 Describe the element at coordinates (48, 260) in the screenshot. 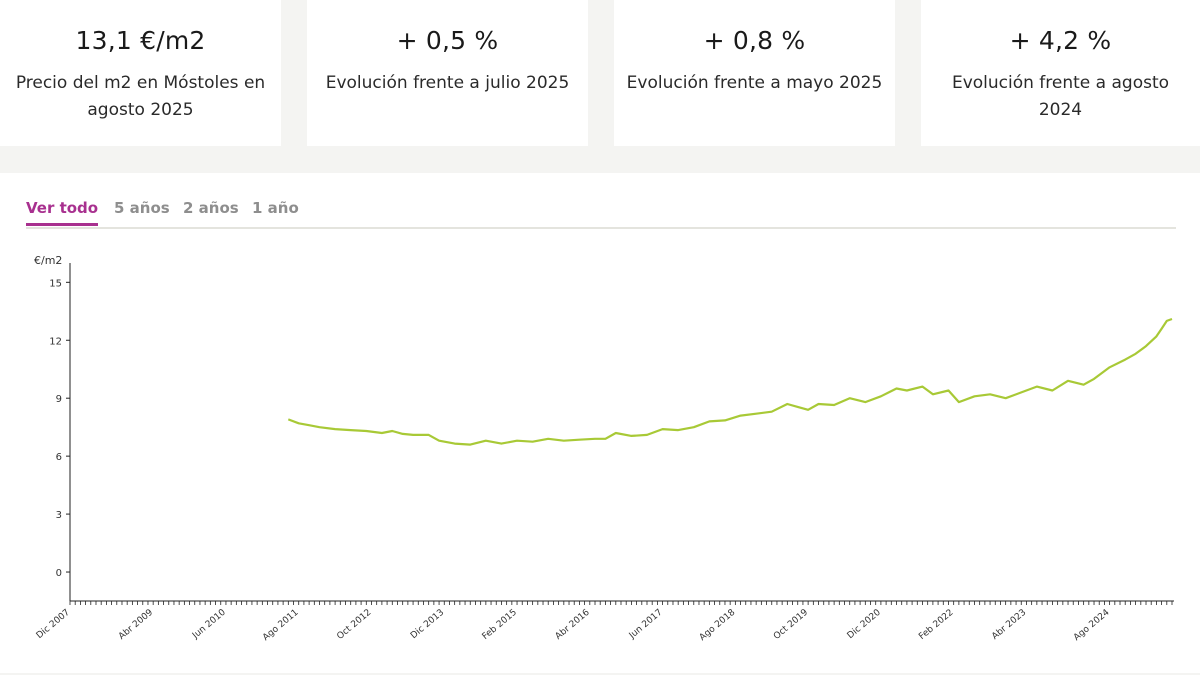

I see `y-axis-unit-label: €/m2` at that location.